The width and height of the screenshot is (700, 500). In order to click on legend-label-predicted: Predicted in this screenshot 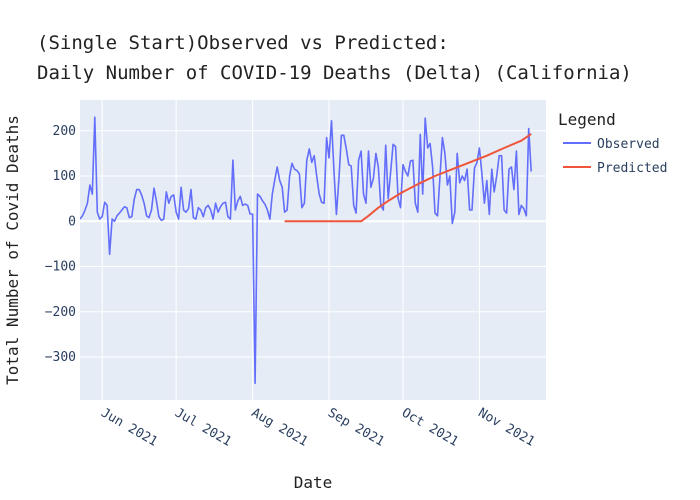, I will do `click(632, 168)`.